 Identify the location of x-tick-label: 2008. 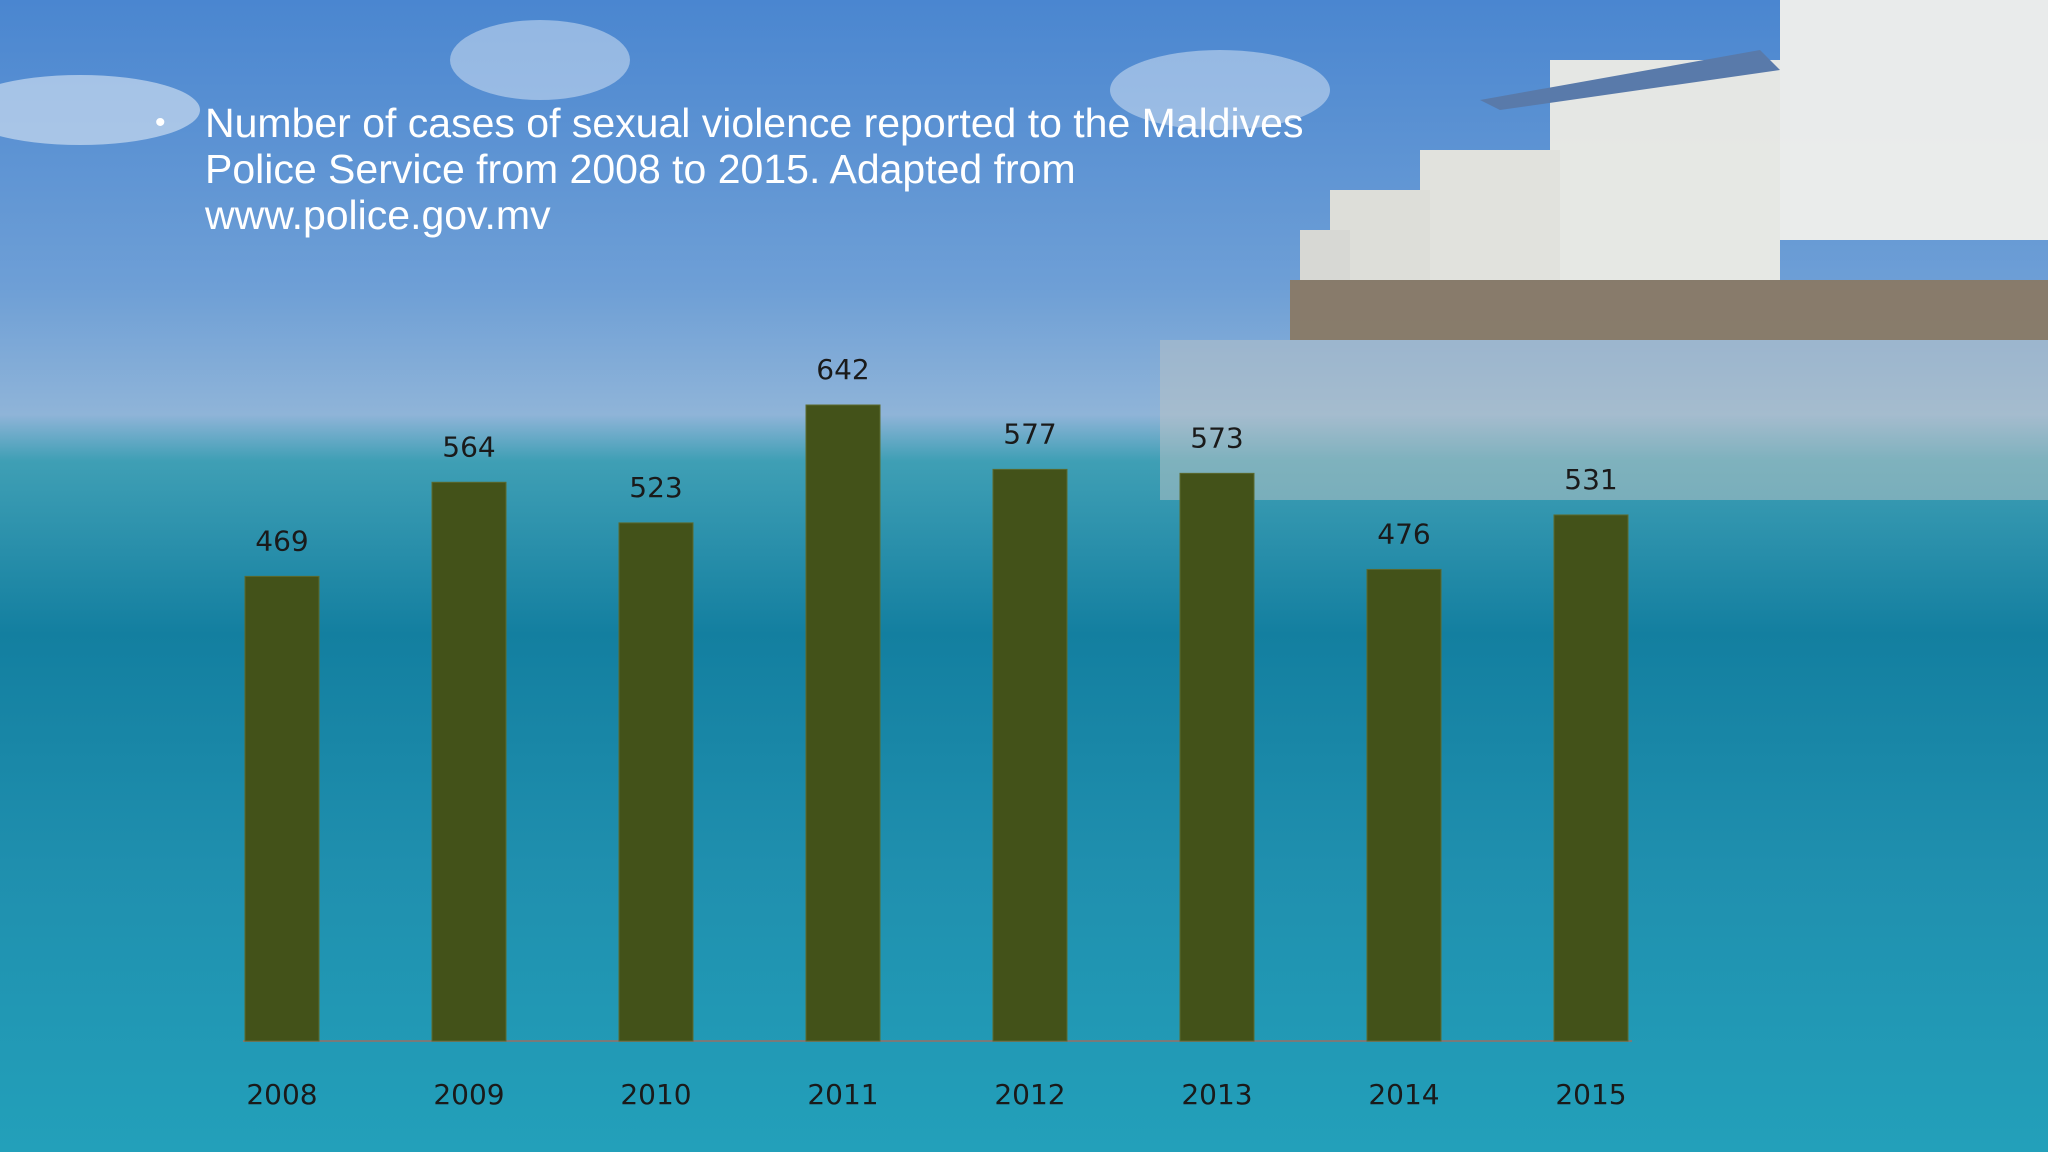
(281, 1094).